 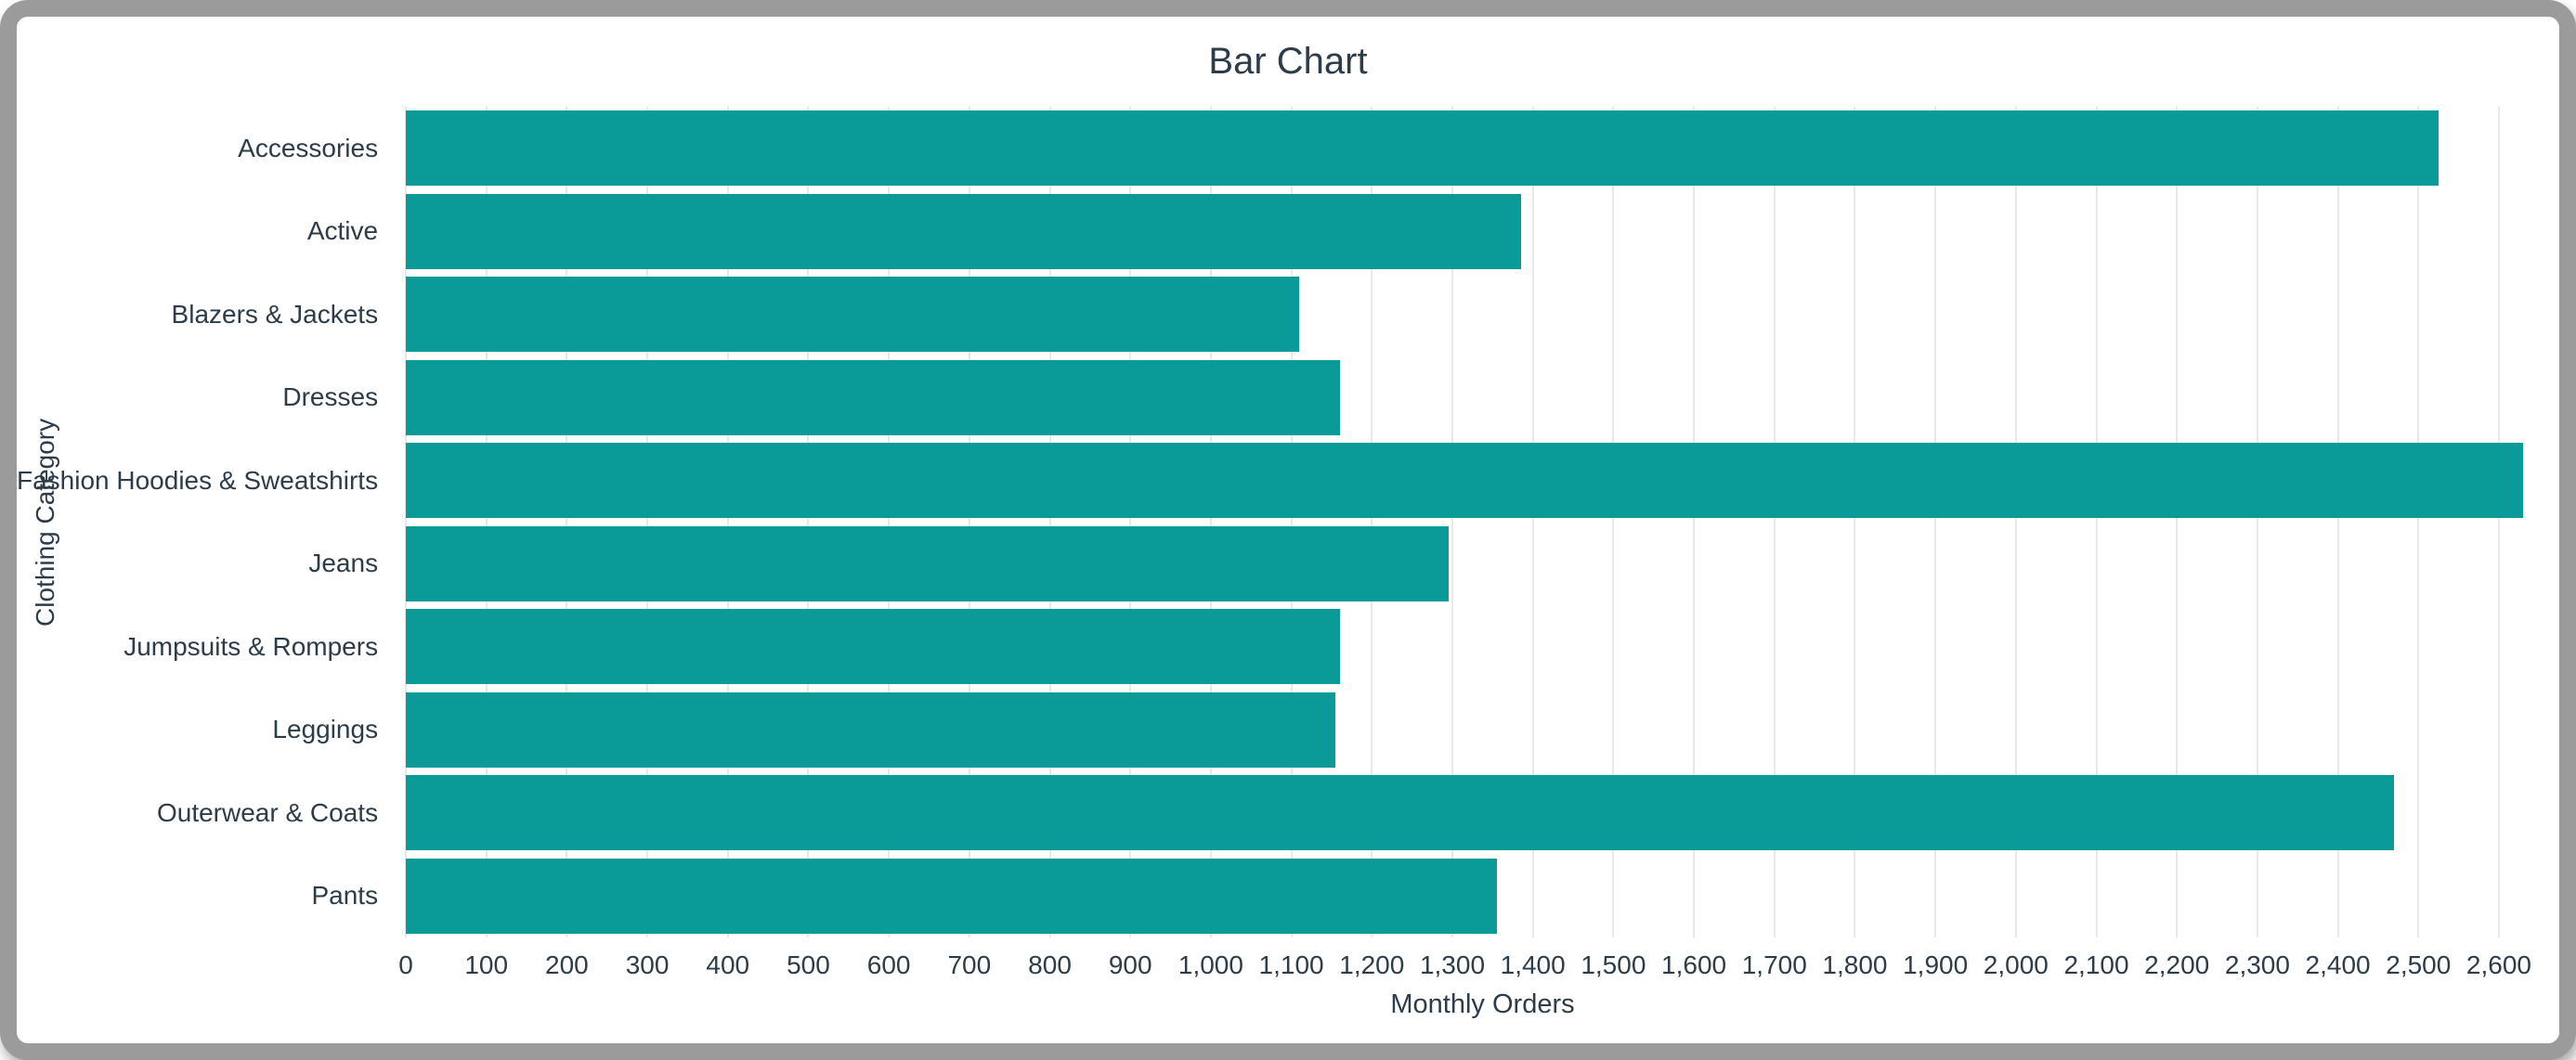 What do you see at coordinates (2016, 964) in the screenshot?
I see `x-tick-label: 2,000` at bounding box center [2016, 964].